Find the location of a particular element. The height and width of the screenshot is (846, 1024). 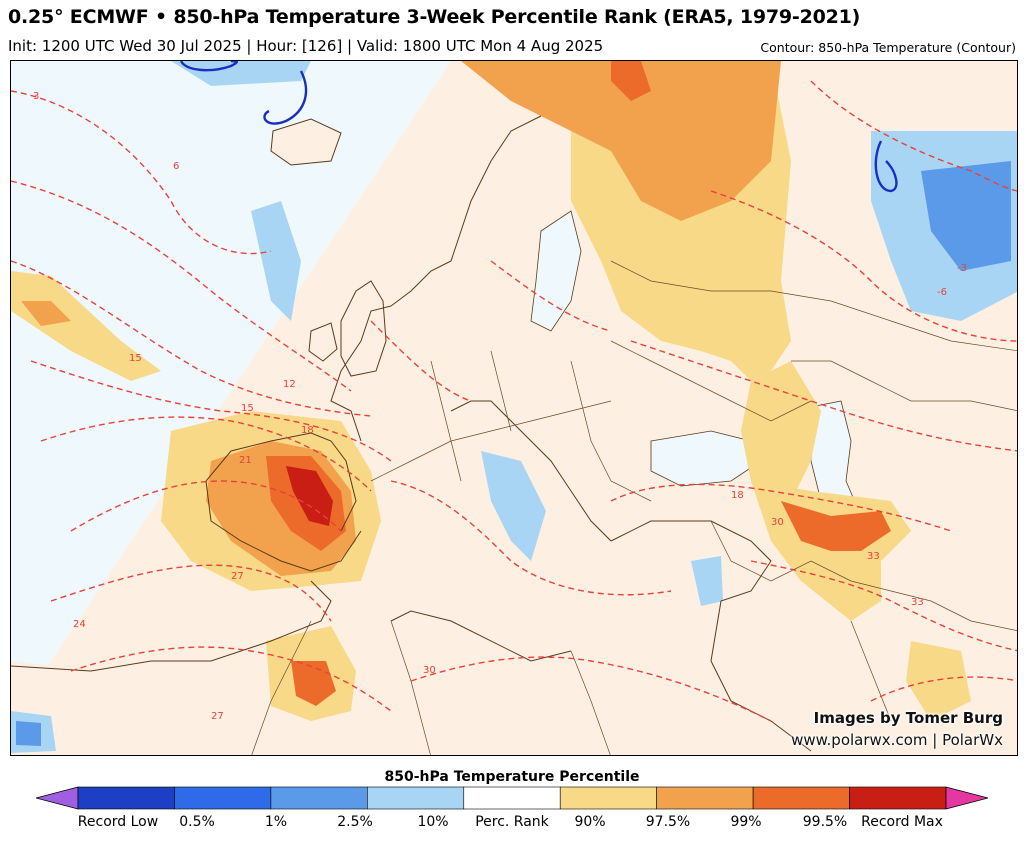

colorbar-tick-label: 90% is located at coordinates (590, 822).